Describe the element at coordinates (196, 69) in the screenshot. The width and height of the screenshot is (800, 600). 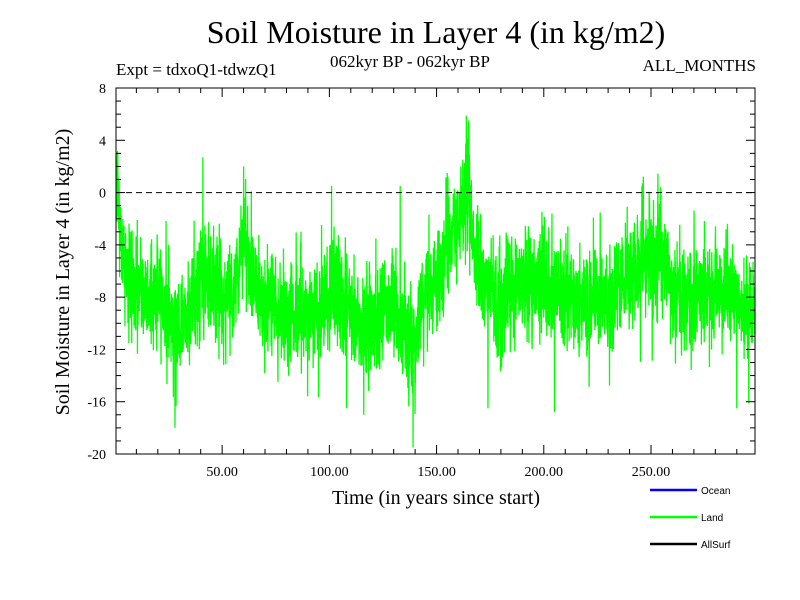
I see `experiment-label: Expt = tdxoQ1-tdwzQ1` at that location.